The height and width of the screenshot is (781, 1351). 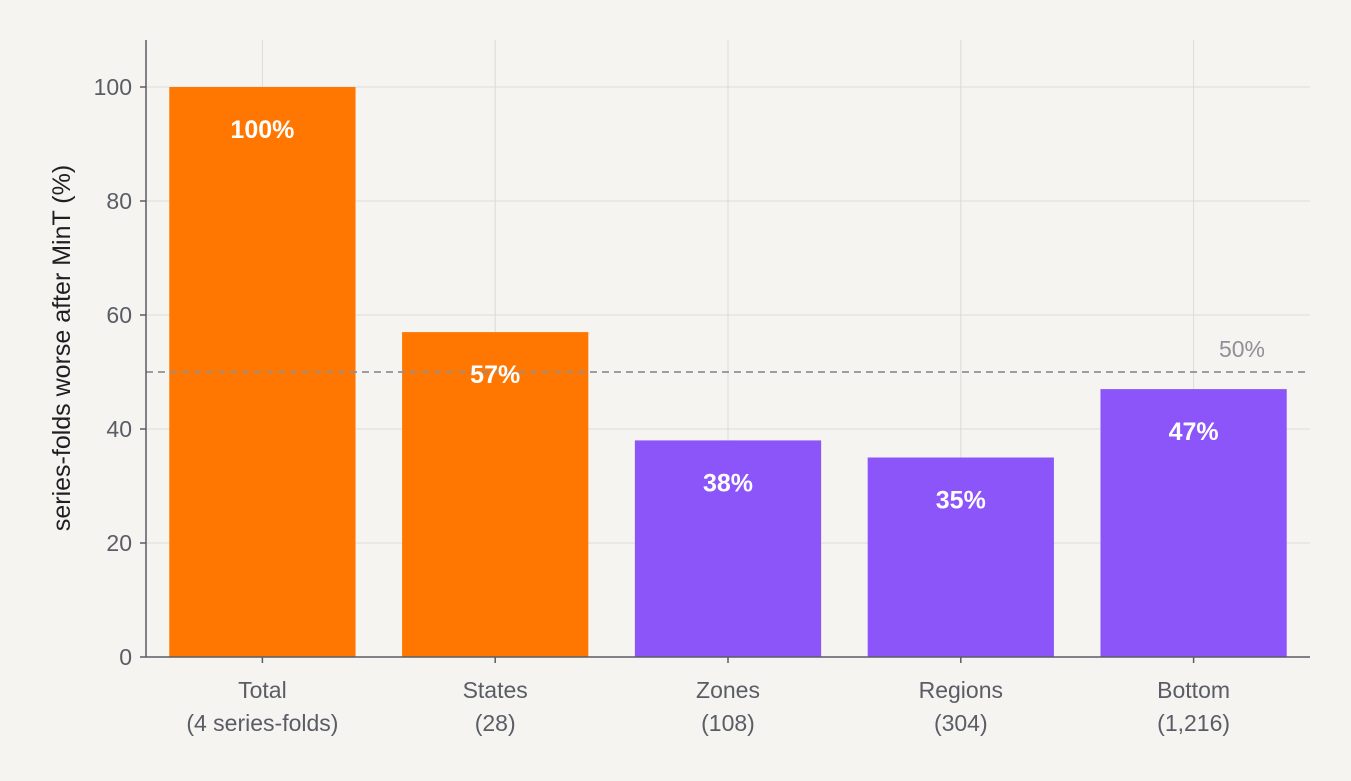 What do you see at coordinates (495, 375) in the screenshot?
I see `bar-data-label: 57%` at bounding box center [495, 375].